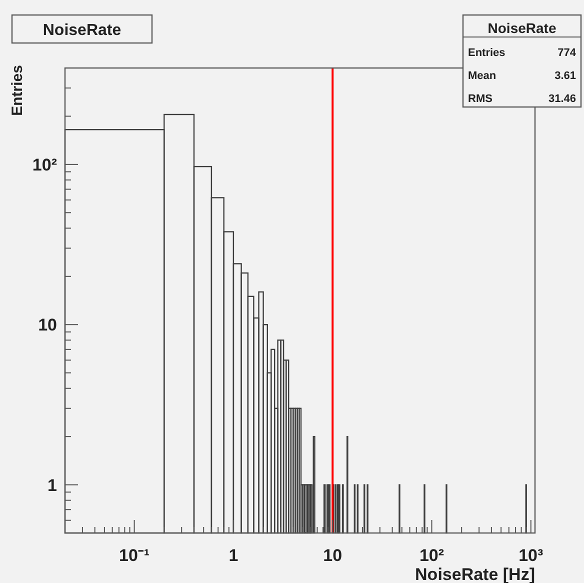 The width and height of the screenshot is (584, 583). I want to click on x-tick-label: 1, so click(233, 555).